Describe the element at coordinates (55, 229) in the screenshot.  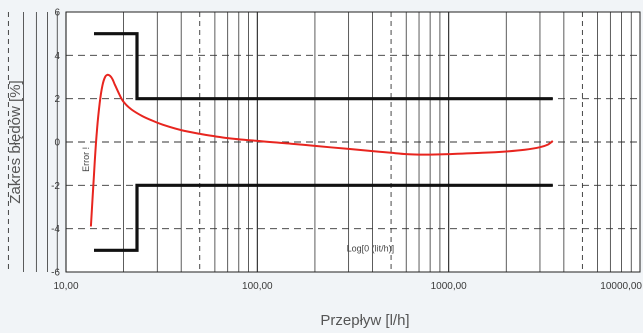
I see `y-tick-label: -4` at that location.